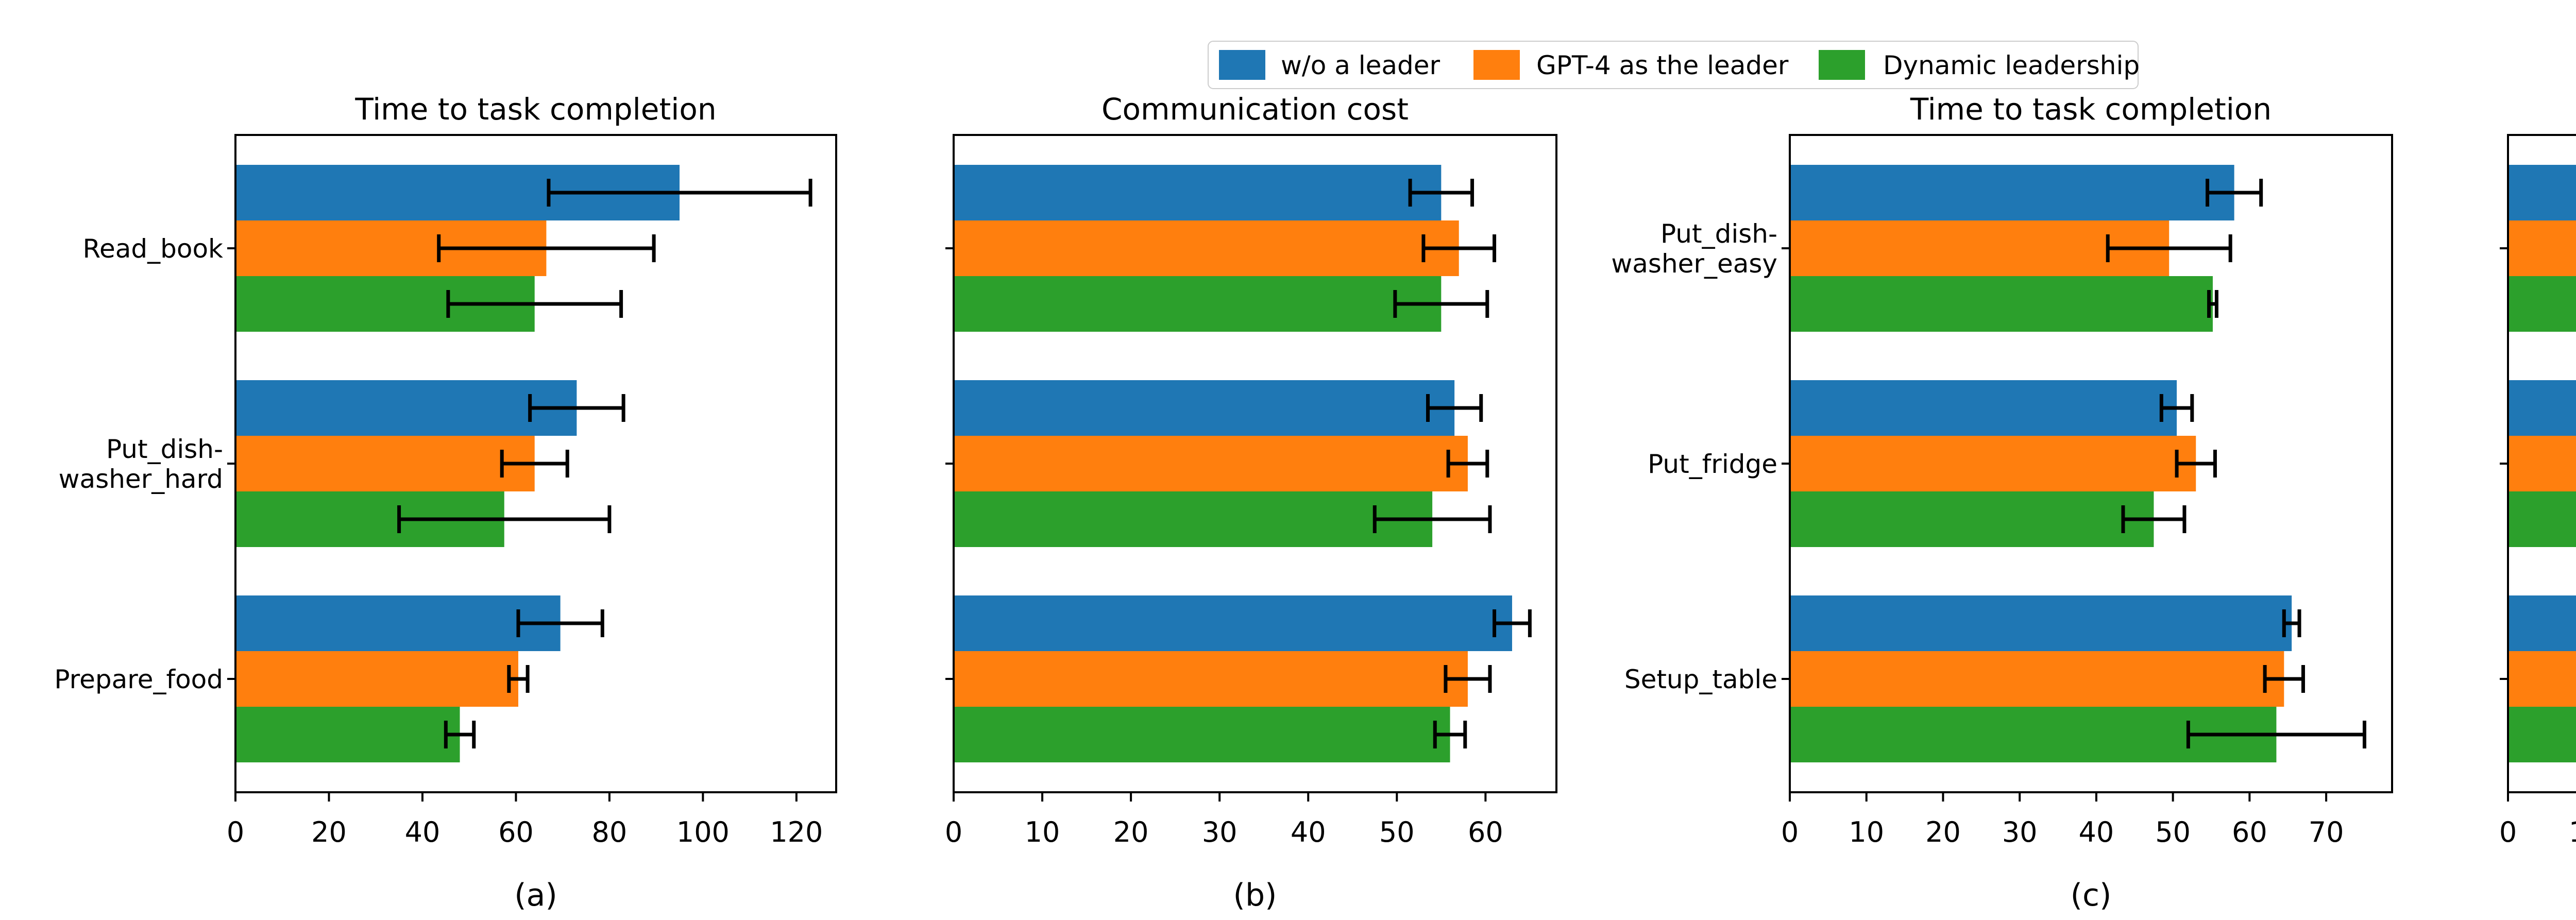  What do you see at coordinates (1198, 304) in the screenshot?
I see `bar-dynamic-leadership-read-book` at bounding box center [1198, 304].